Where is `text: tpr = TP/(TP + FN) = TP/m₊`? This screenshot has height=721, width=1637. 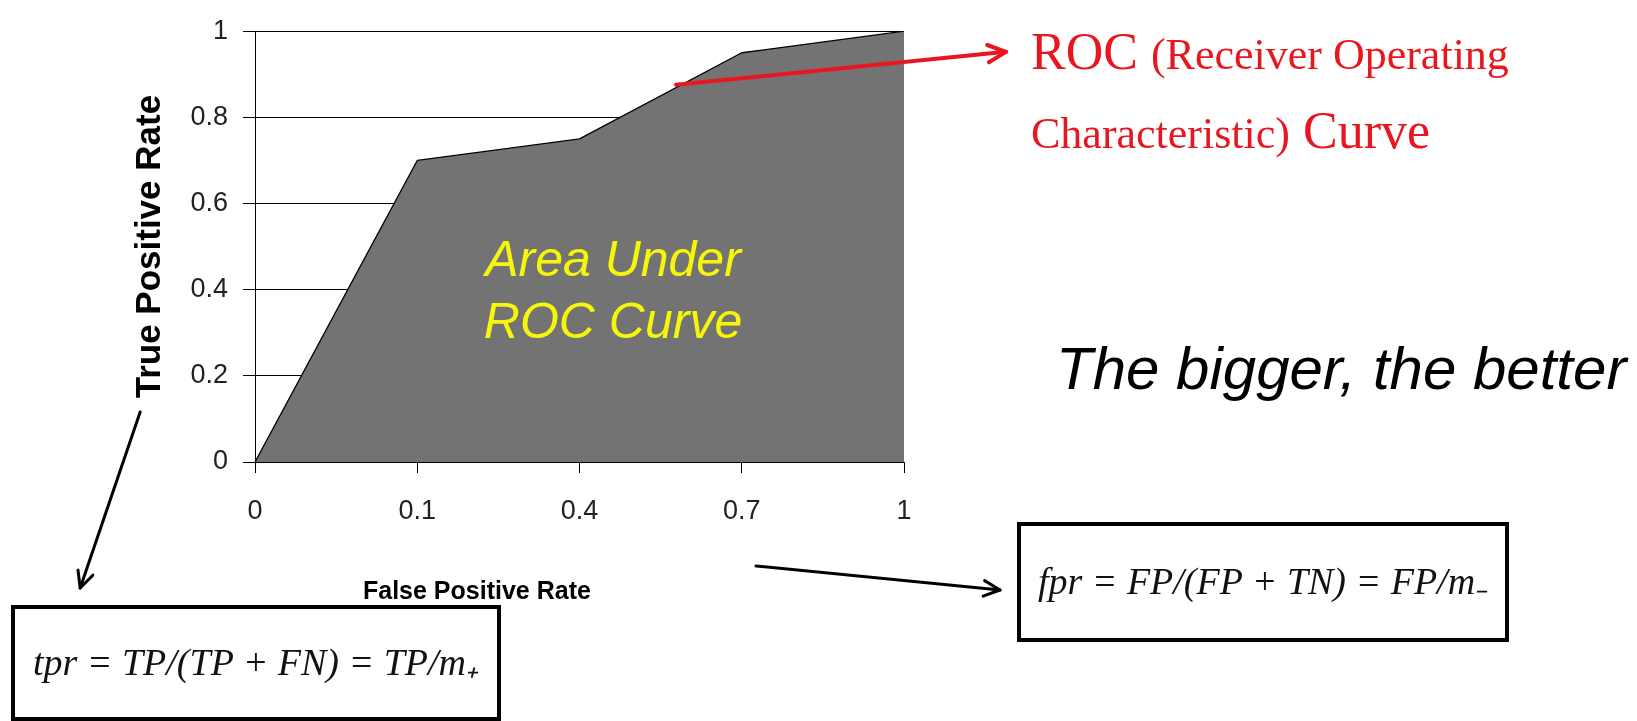
text: tpr = TP/(TP + FN) = TP/m₊ is located at coordinates (256, 662).